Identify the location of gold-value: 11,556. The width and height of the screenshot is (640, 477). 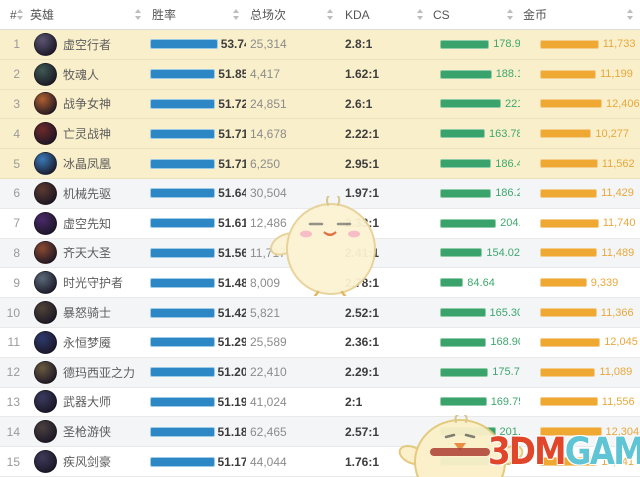
(618, 401).